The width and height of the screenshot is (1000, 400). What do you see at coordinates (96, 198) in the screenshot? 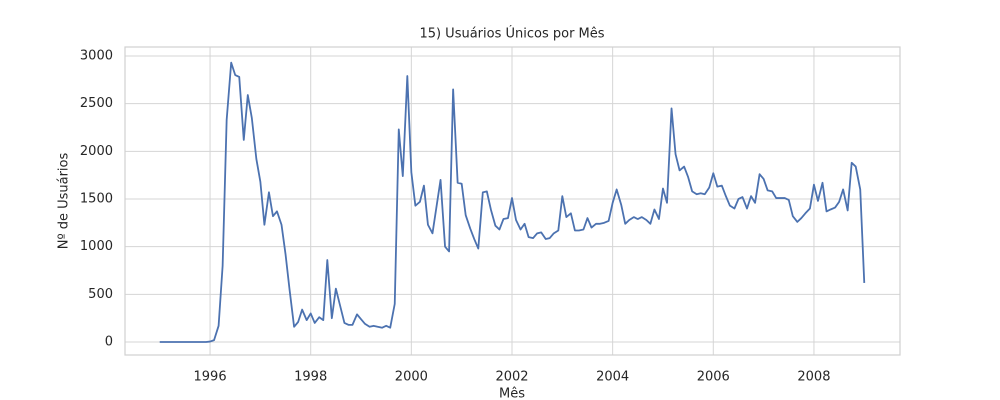
I see `y-tick-label: 1500` at bounding box center [96, 198].